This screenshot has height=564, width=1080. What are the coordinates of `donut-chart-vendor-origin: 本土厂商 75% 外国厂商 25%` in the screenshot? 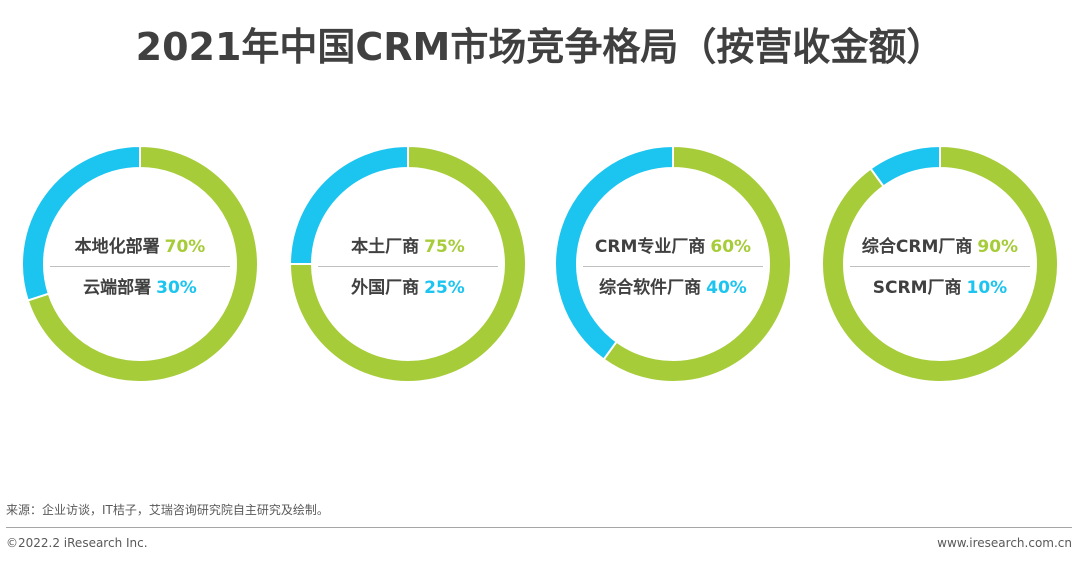 It's located at (408, 264).